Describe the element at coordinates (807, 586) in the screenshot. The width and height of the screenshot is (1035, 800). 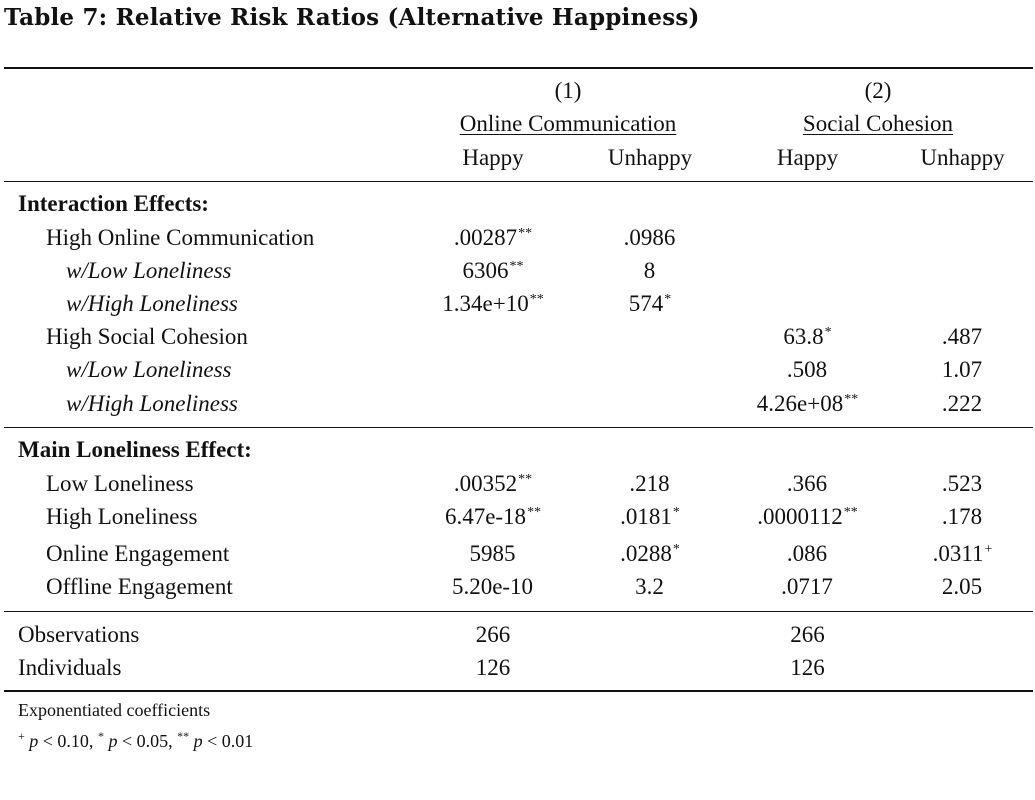
I see `table-cell: .0717` at that location.